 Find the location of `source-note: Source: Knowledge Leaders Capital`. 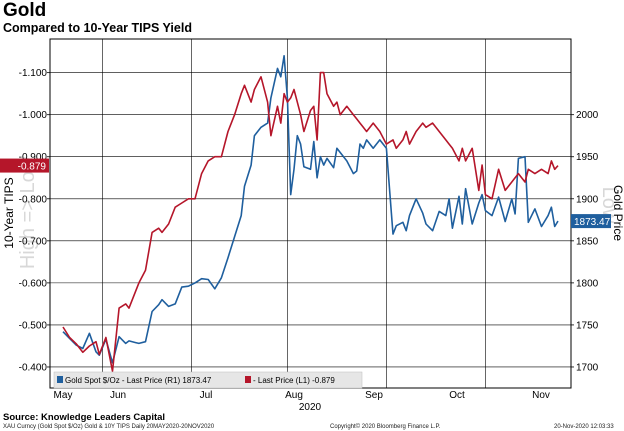

source-note: Source: Knowledge Leaders Capital is located at coordinates (84, 417).